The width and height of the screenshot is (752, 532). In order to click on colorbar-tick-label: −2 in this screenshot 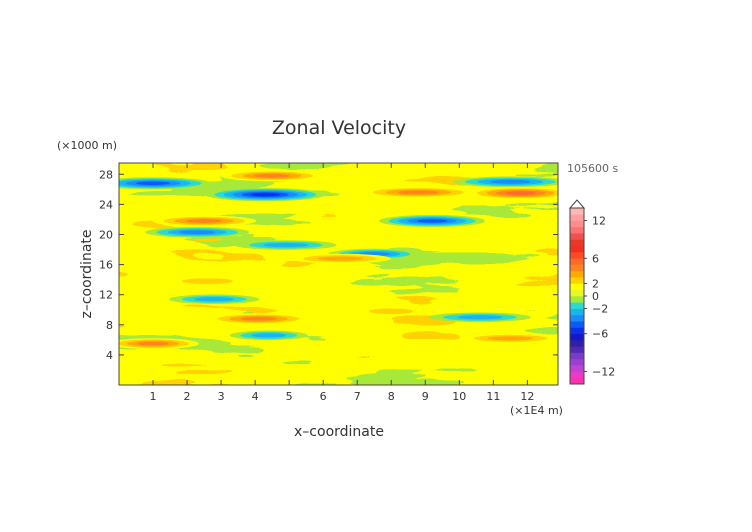, I will do `click(600, 309)`.